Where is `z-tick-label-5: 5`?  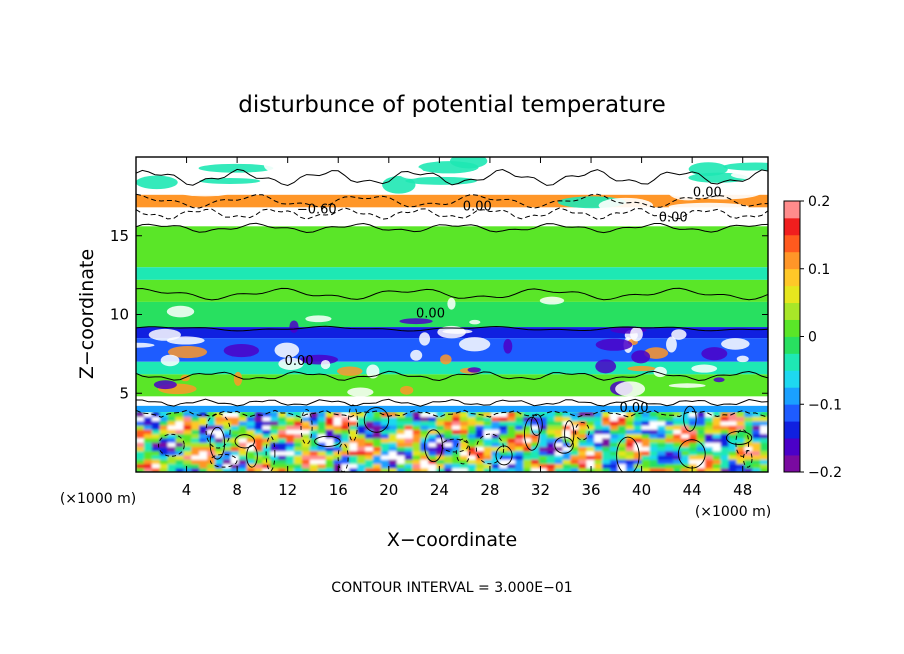
z-tick-label-5: 5 is located at coordinates (124, 393).